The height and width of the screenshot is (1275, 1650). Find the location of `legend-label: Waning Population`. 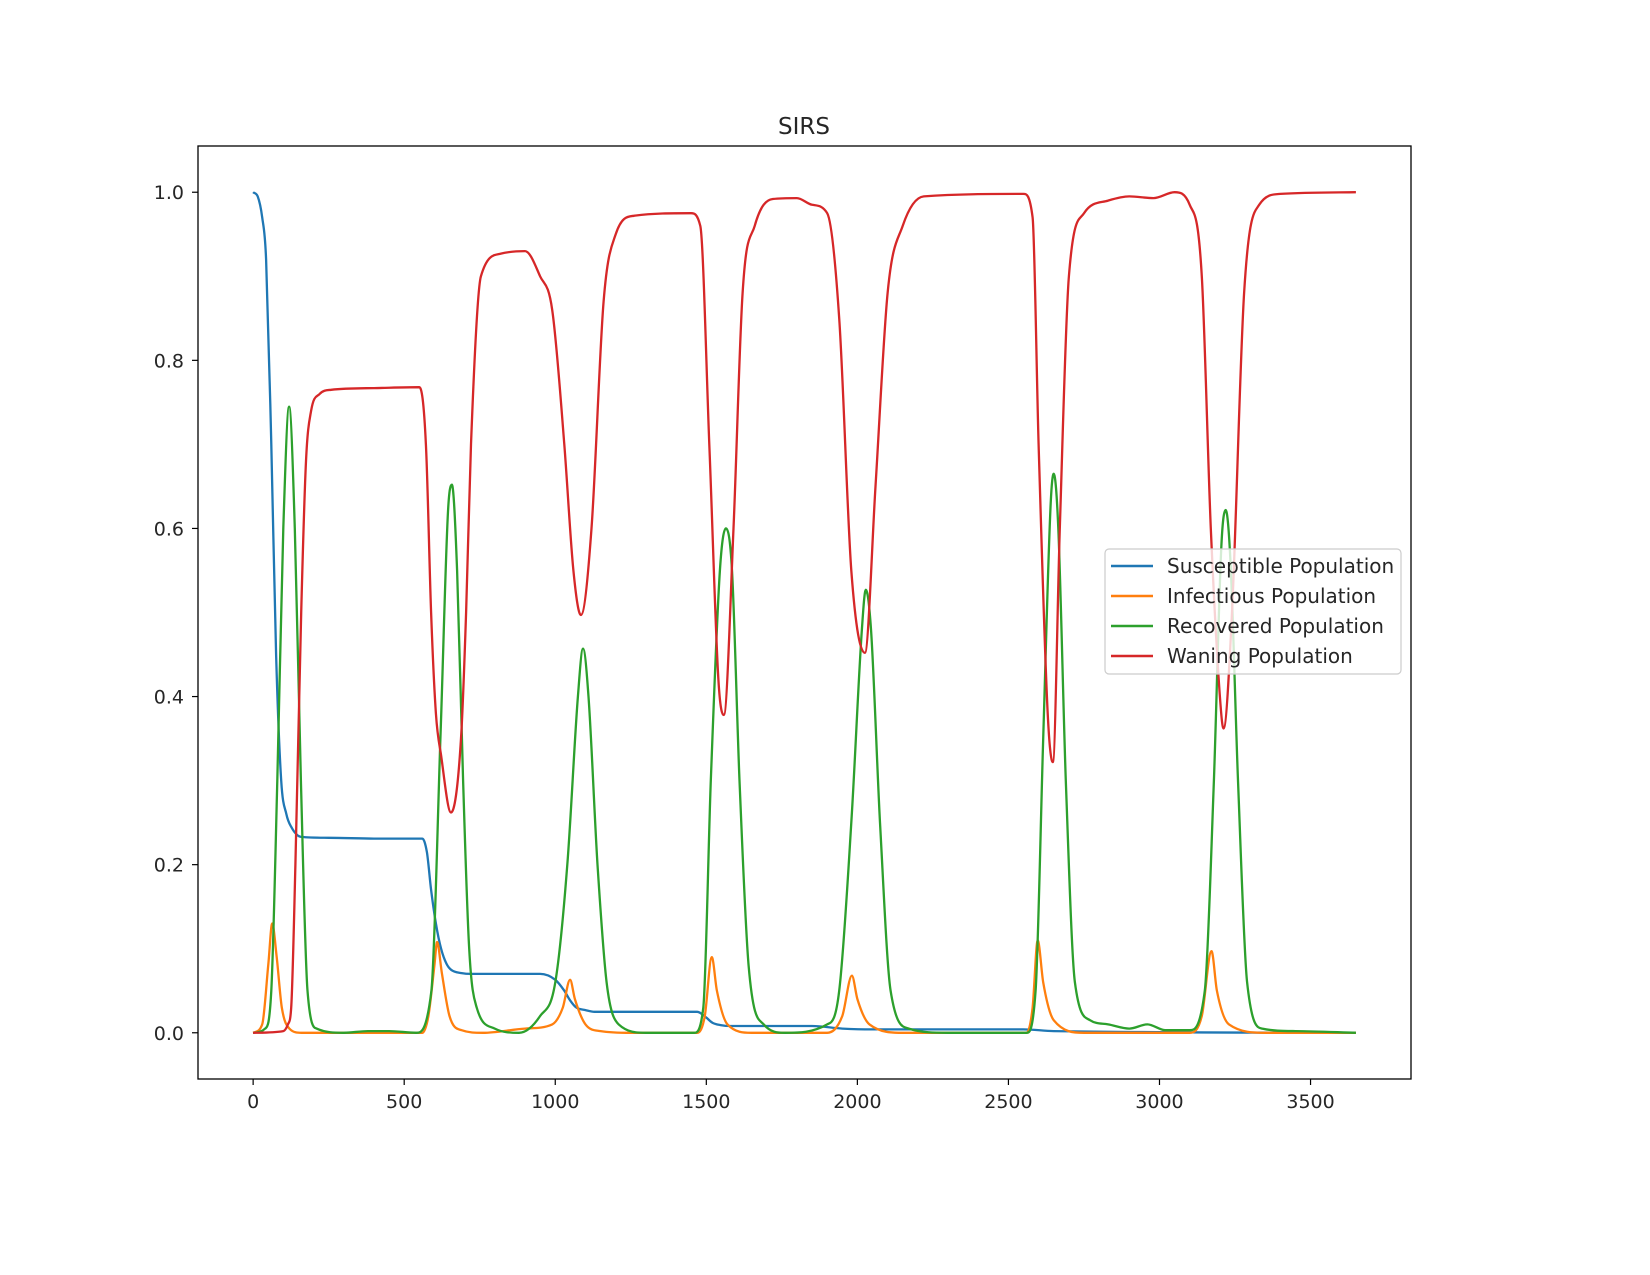

legend-label: Waning Population is located at coordinates (1260, 656).